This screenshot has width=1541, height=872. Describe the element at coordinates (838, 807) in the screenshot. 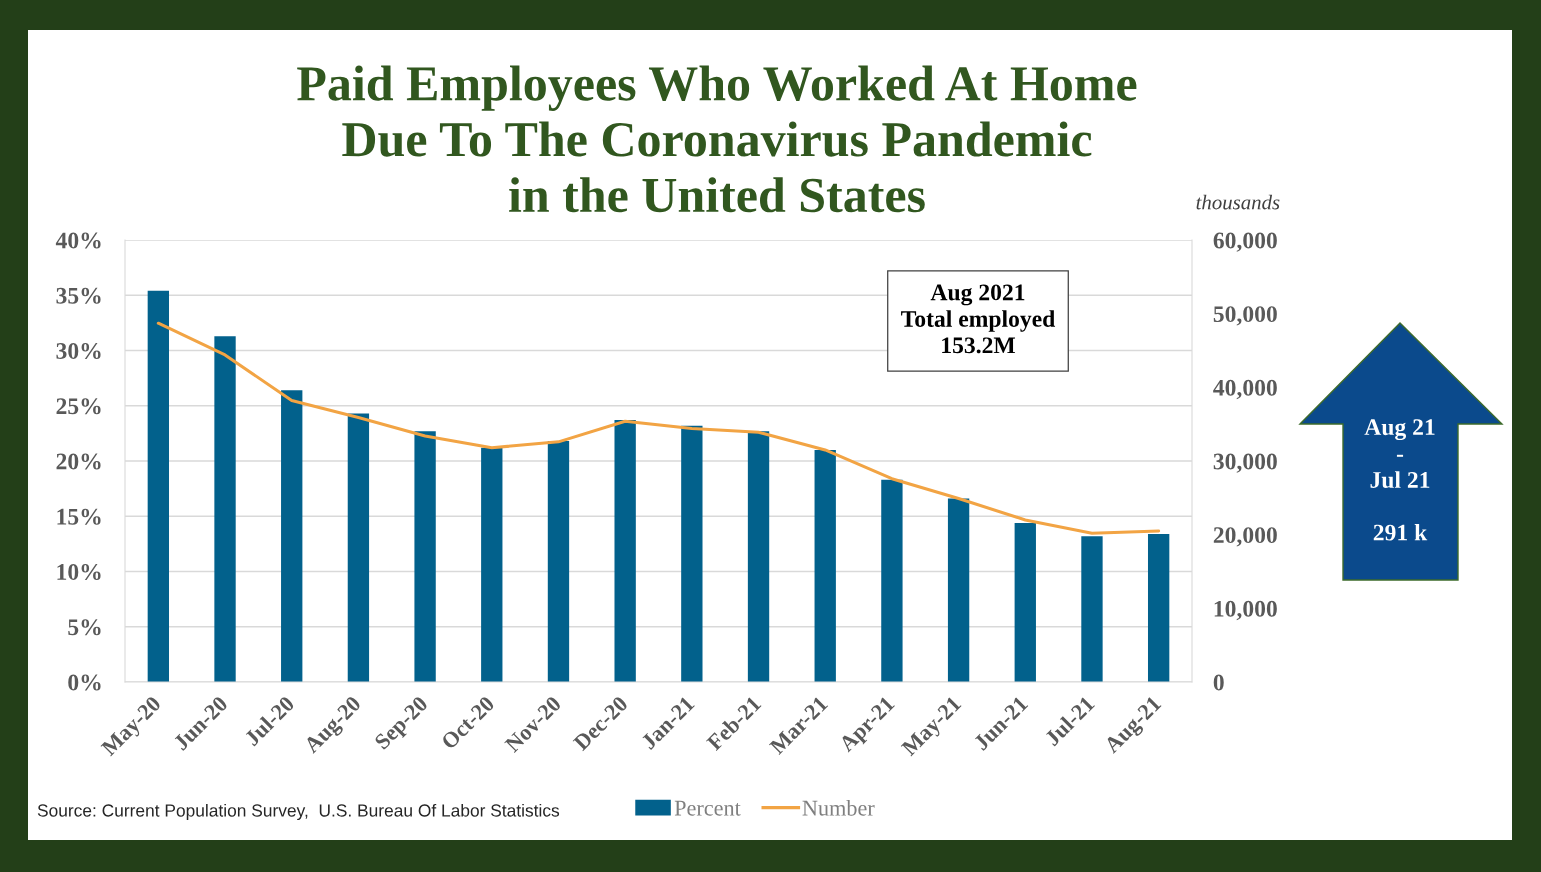

I see `legend-label: Number` at that location.